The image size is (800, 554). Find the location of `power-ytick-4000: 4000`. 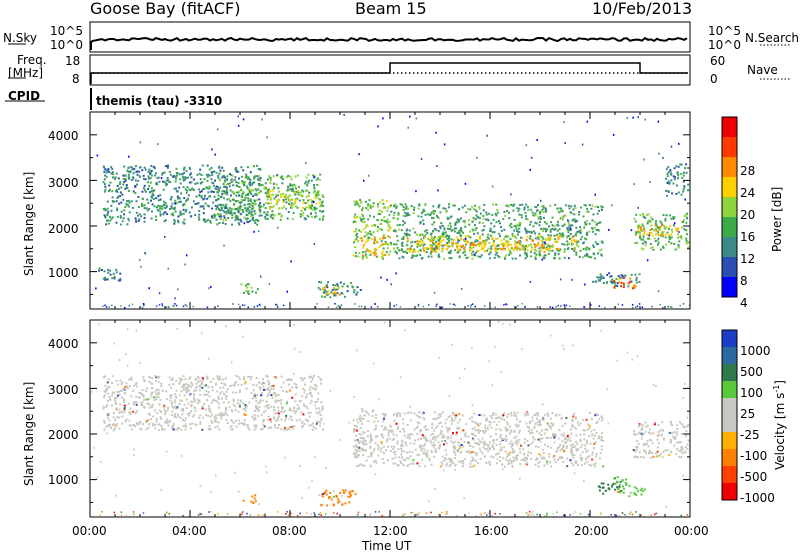

power-ytick-4000: 4000 is located at coordinates (63, 136).